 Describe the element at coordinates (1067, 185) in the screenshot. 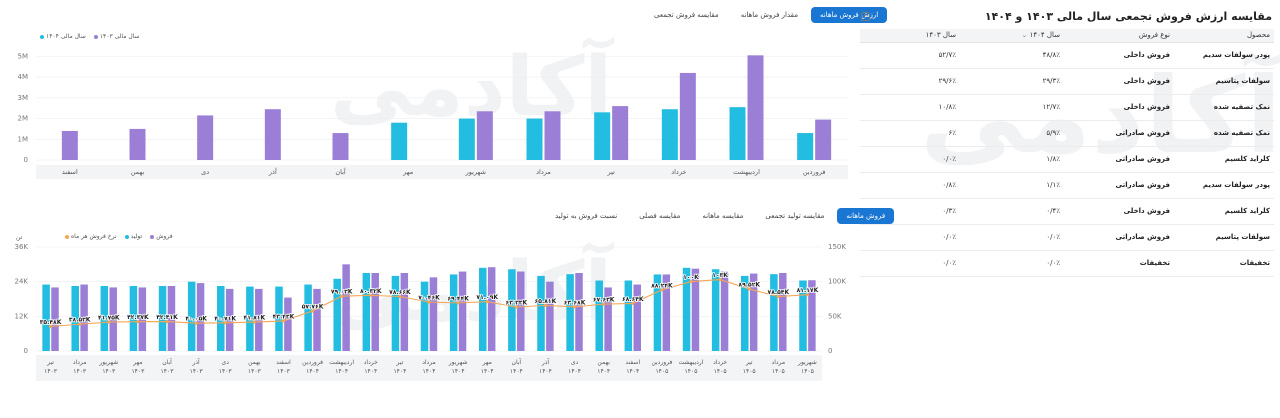

I see `table-row: پودر سولفات سدیم فروش صادراتی ۱/۱٪ ۰/۸٪` at that location.